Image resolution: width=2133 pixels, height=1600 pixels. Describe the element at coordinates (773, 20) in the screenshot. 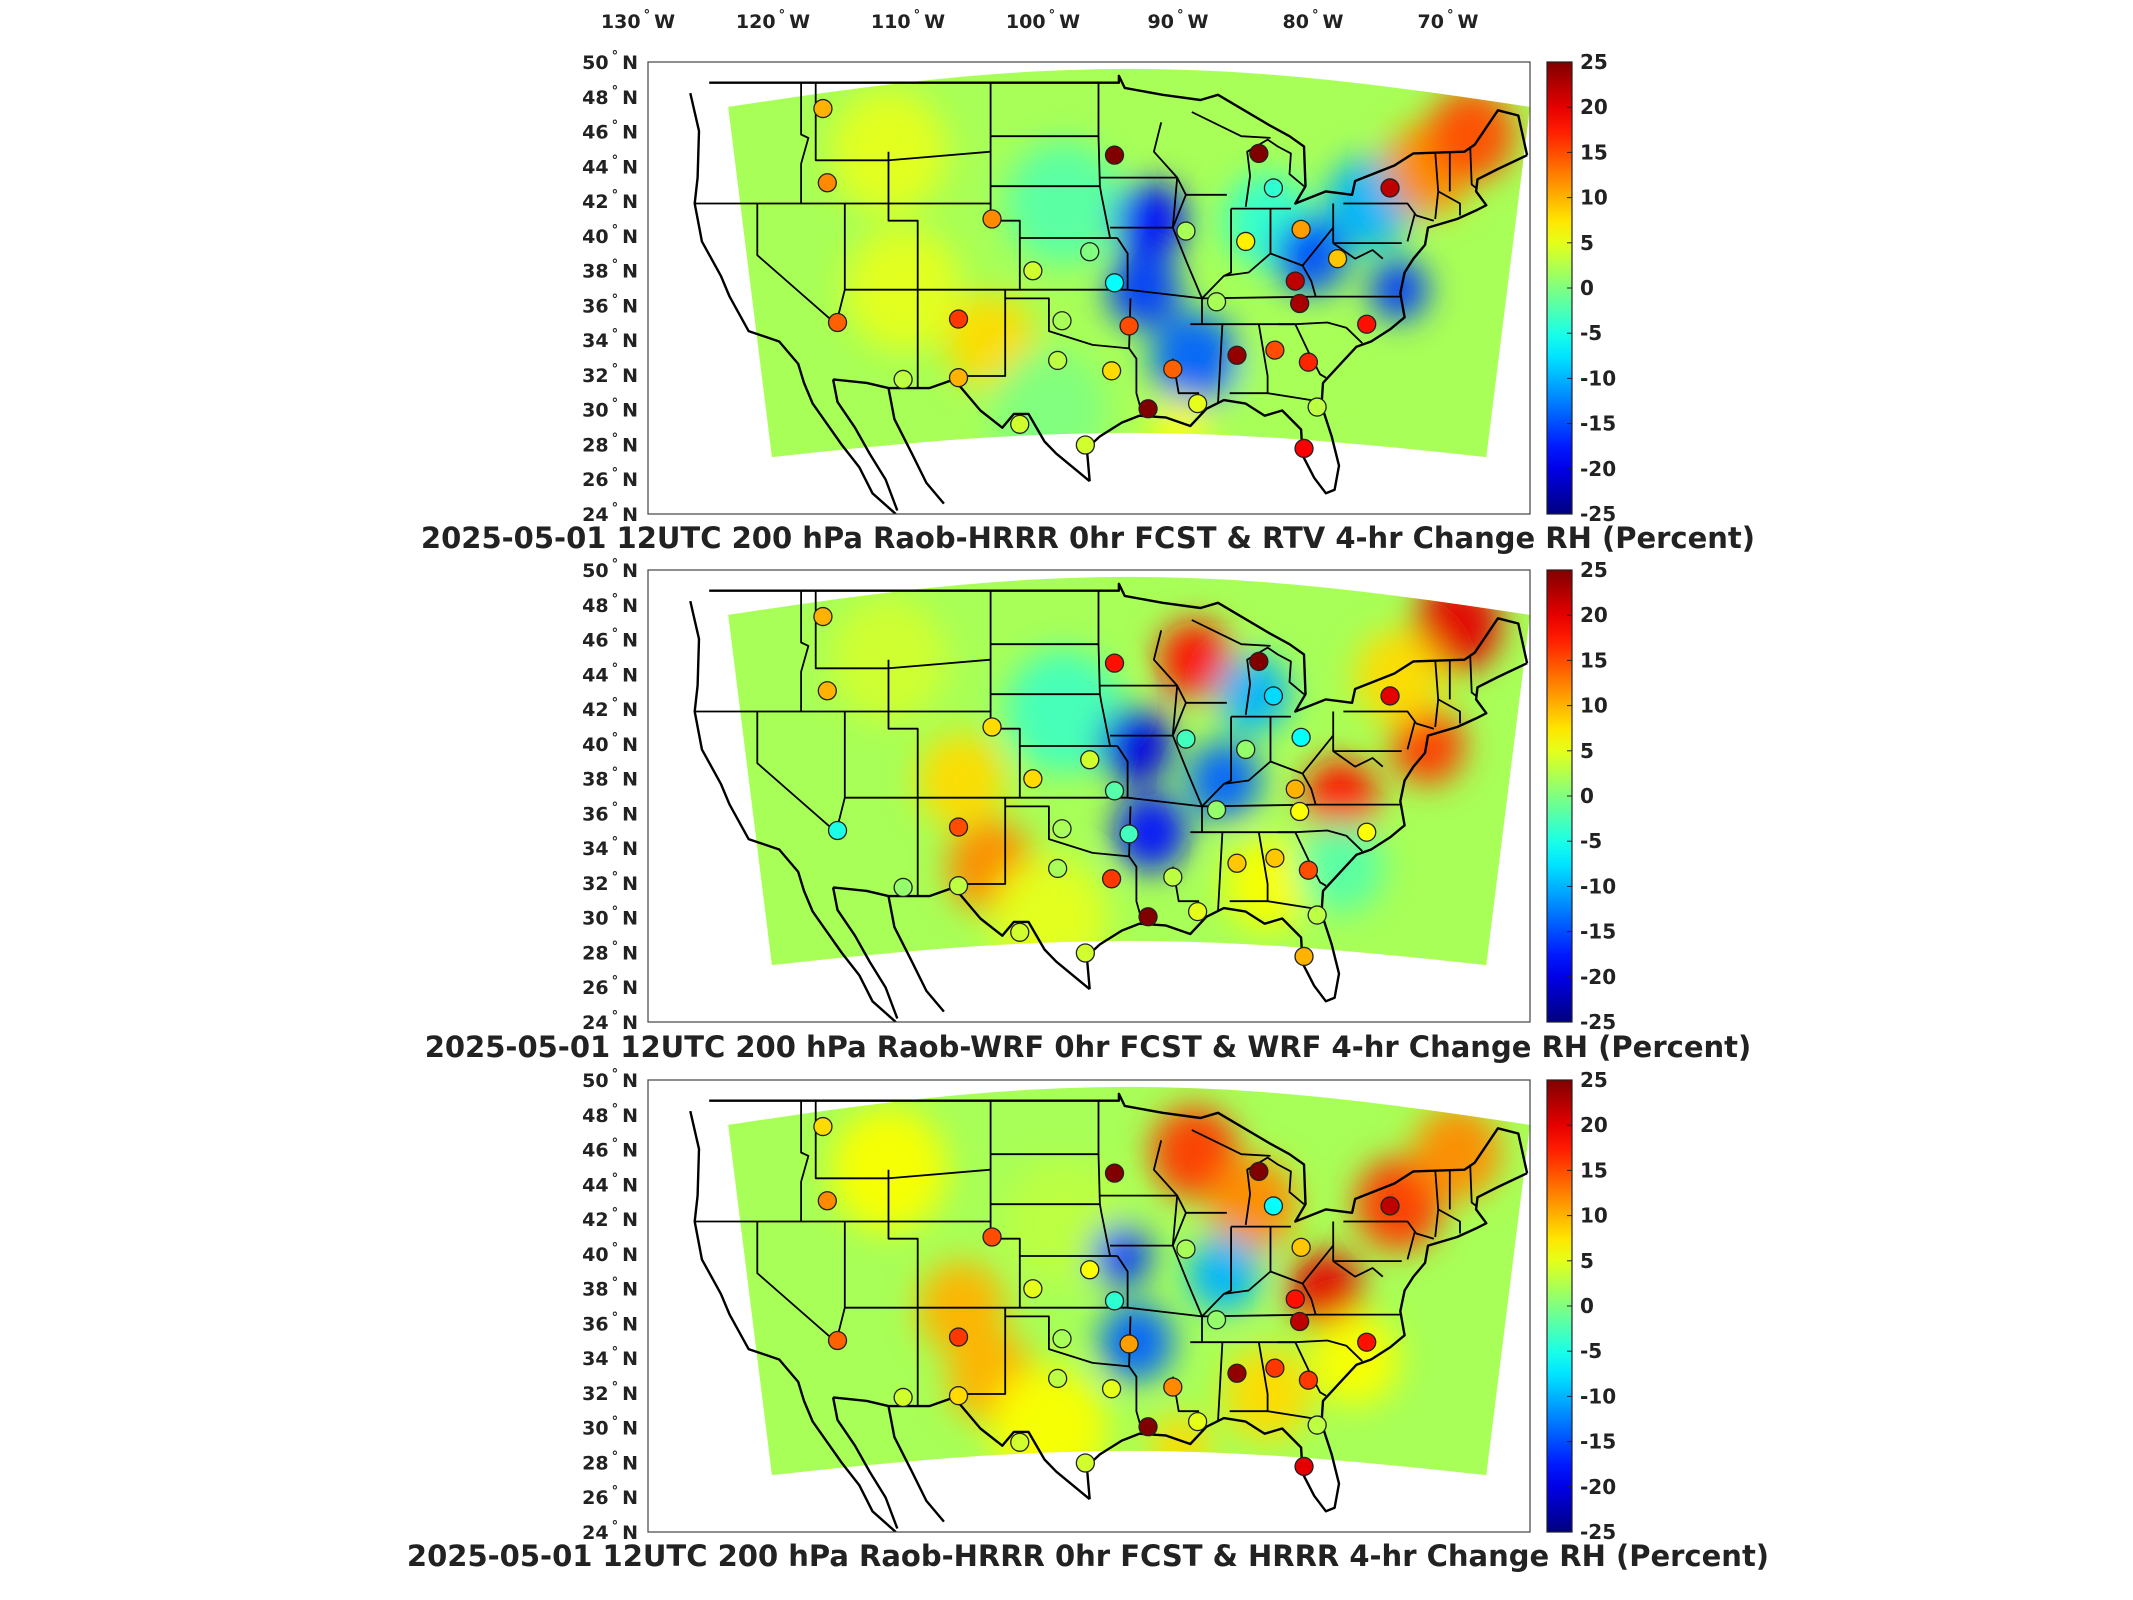

I see `lon-tick-label: 120 ° W` at that location.